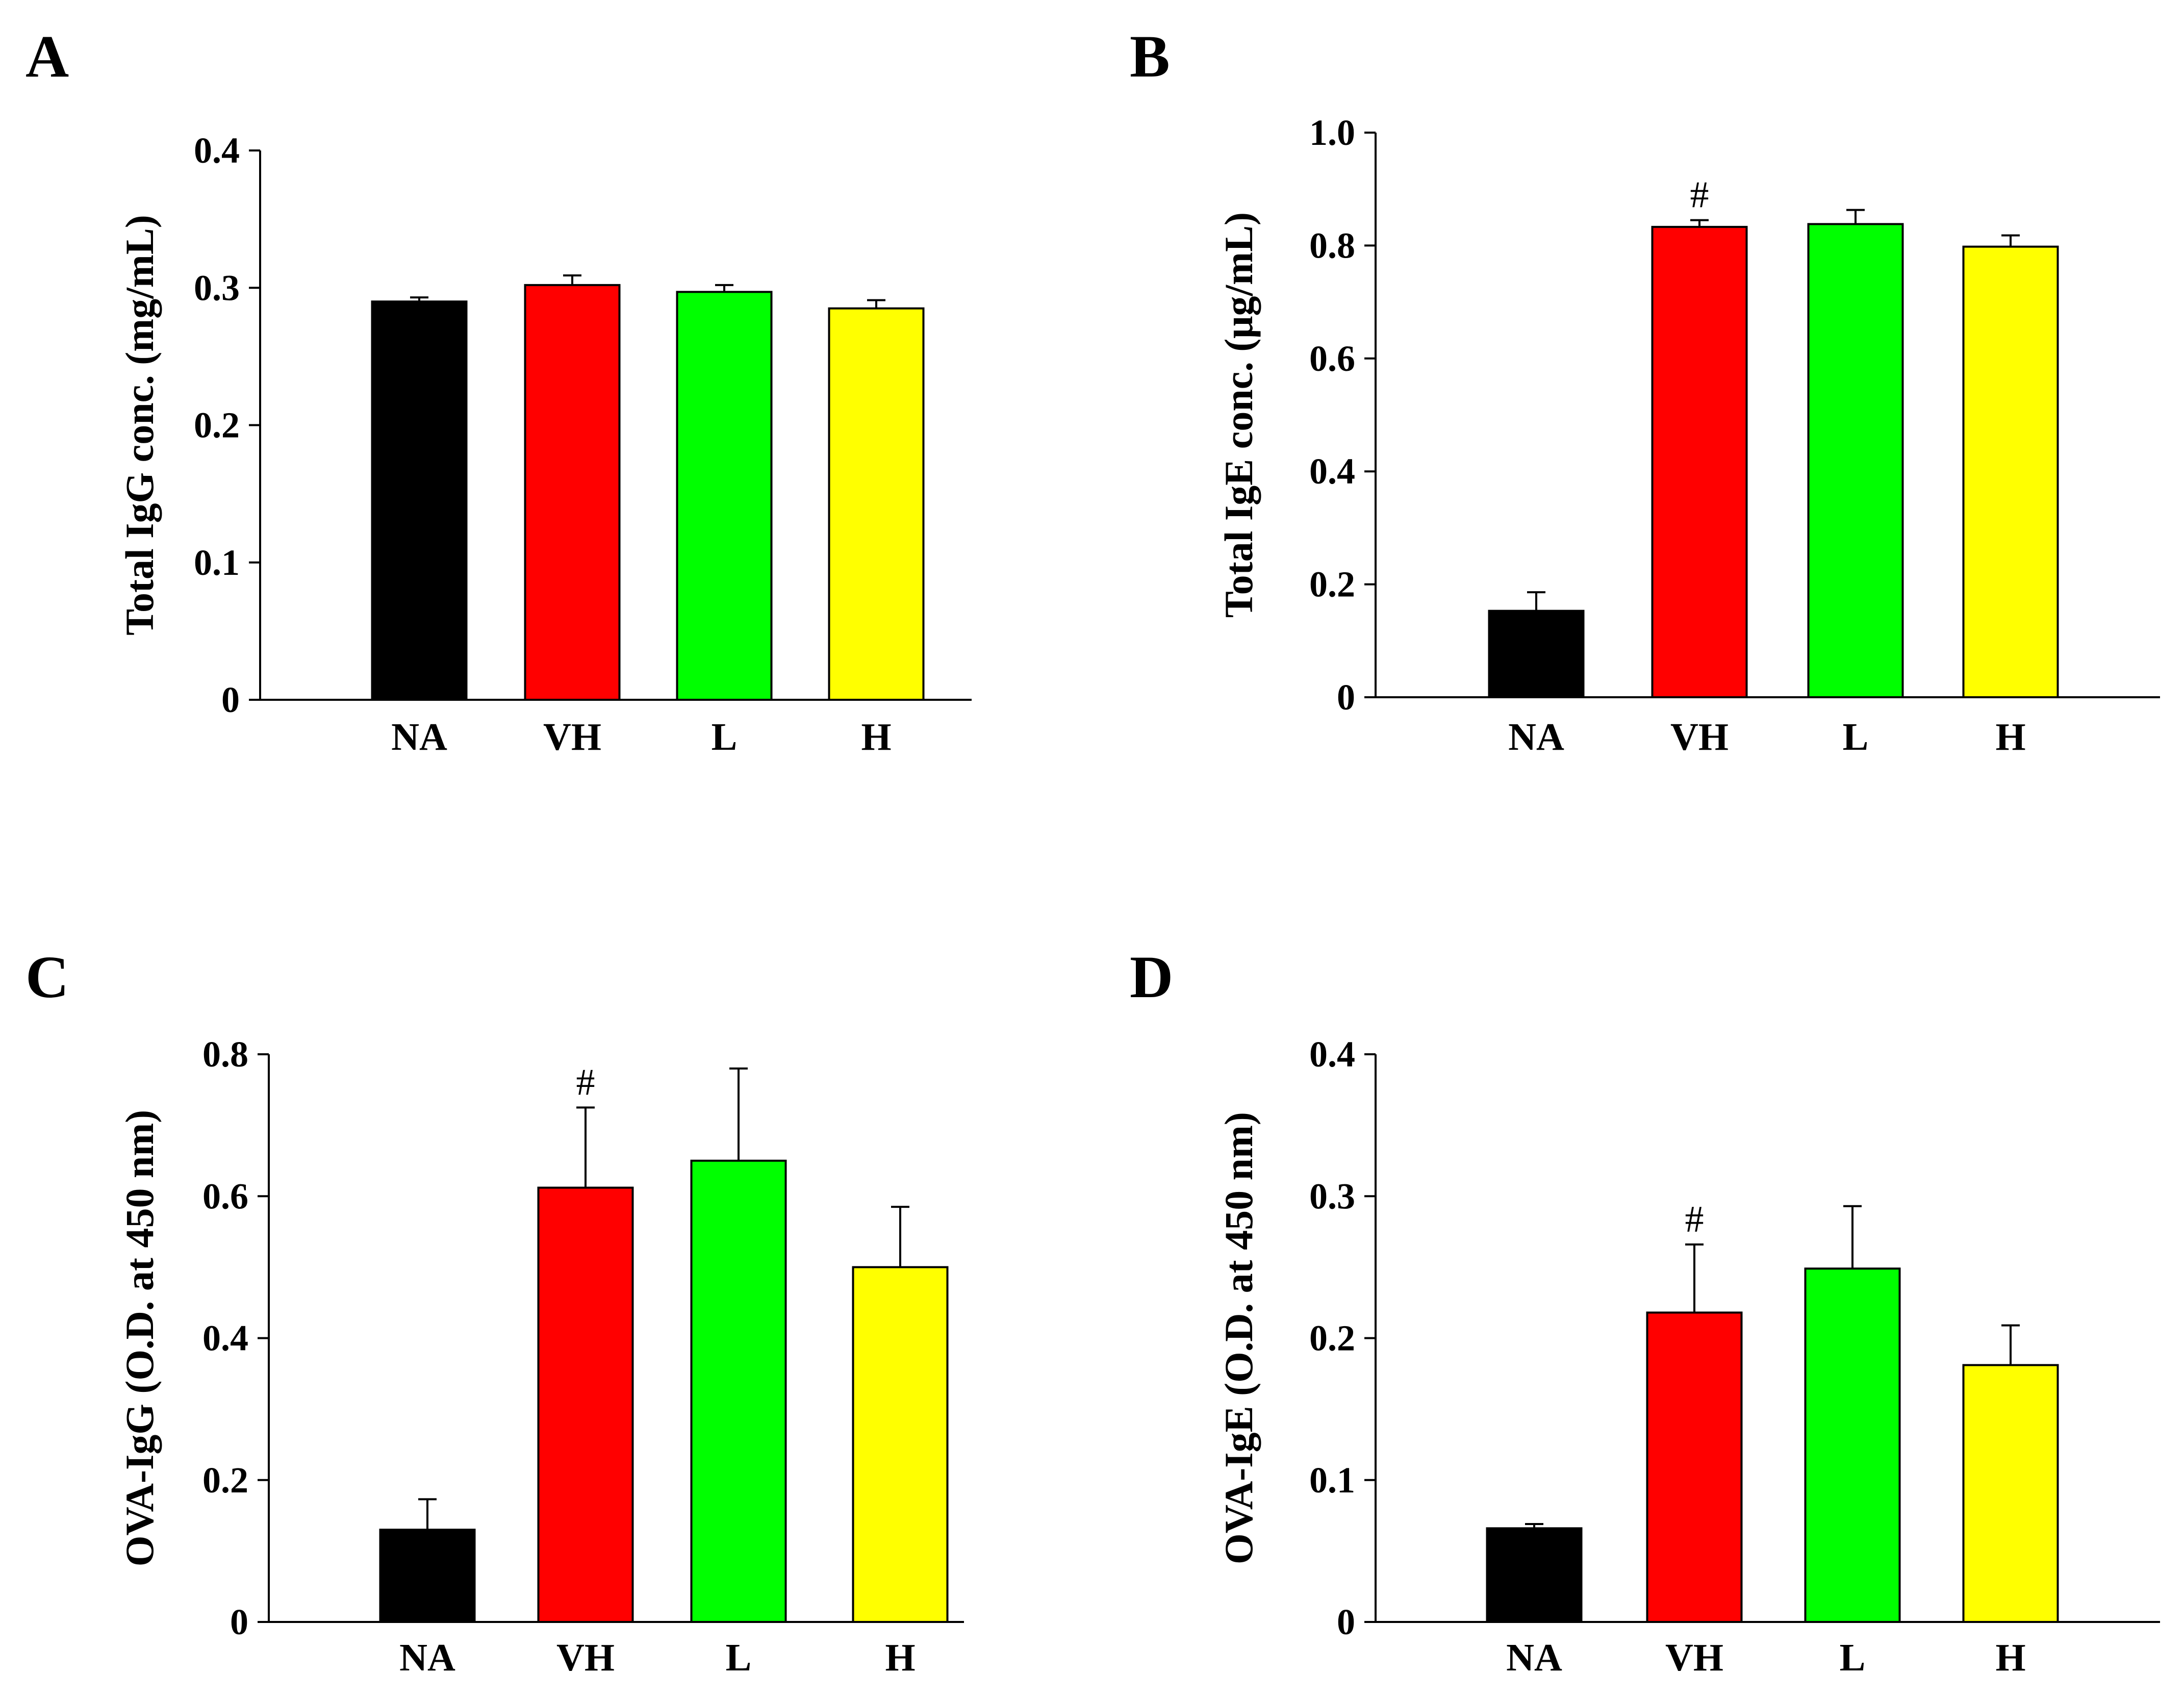 The image size is (2184, 1700). What do you see at coordinates (47, 977) in the screenshot?
I see `panel-letter: C` at bounding box center [47, 977].